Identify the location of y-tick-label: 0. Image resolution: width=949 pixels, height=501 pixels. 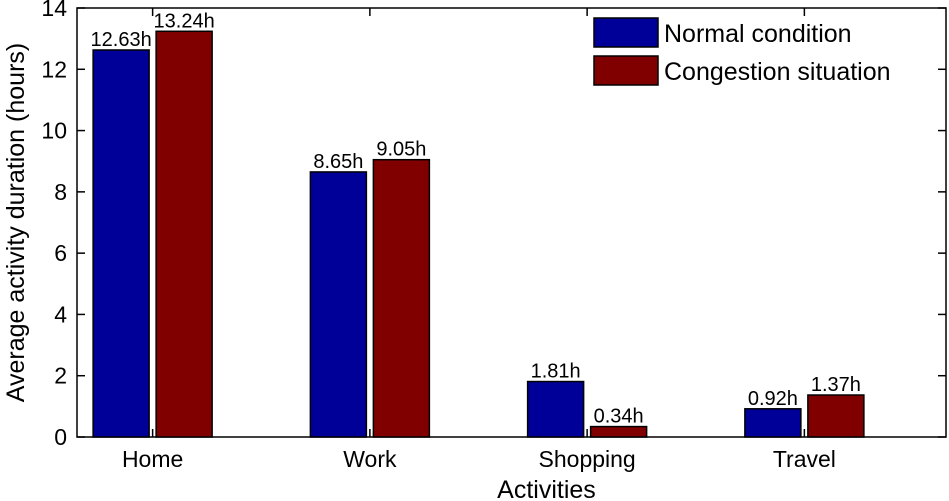
(60, 437).